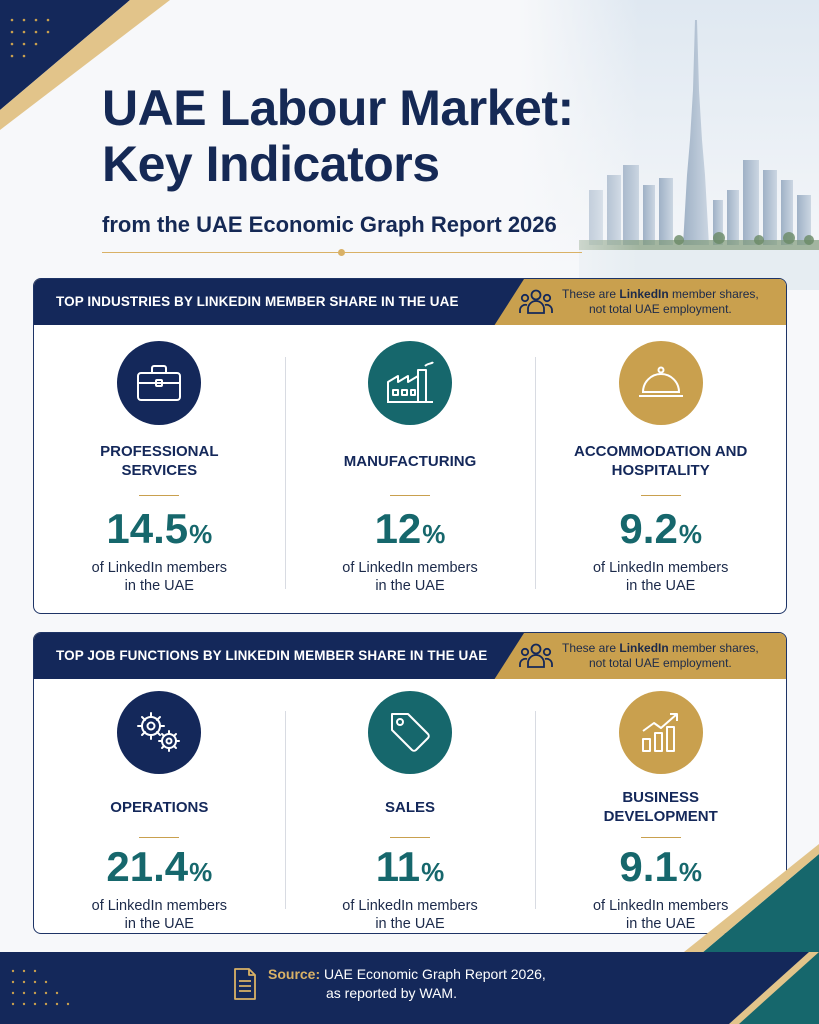 The image size is (819, 1024). Describe the element at coordinates (159, 866) in the screenshot. I see `stat-value: 21.4%` at that location.